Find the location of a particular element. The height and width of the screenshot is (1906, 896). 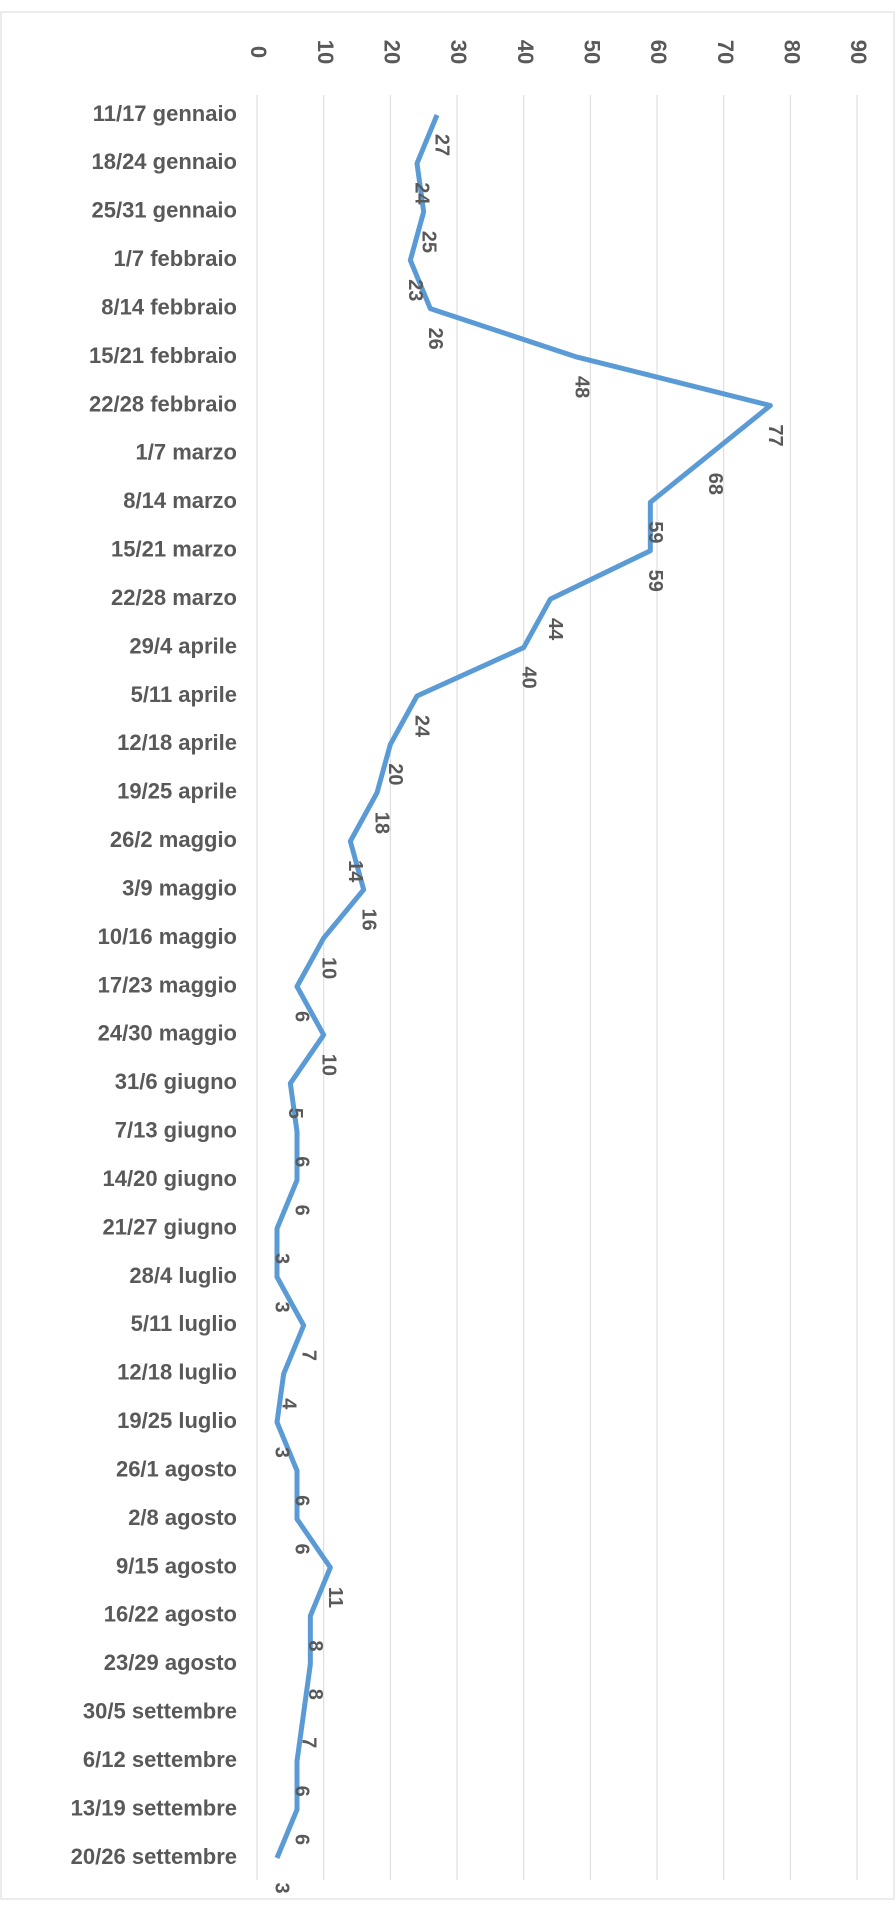

category-label: 18/24 gennaio is located at coordinates (164, 161).